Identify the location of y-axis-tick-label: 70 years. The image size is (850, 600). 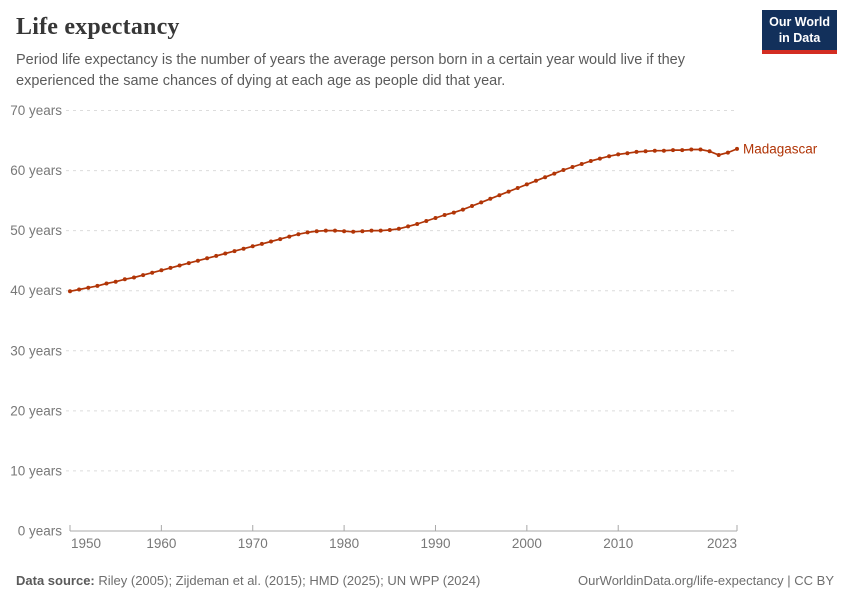
(36, 110).